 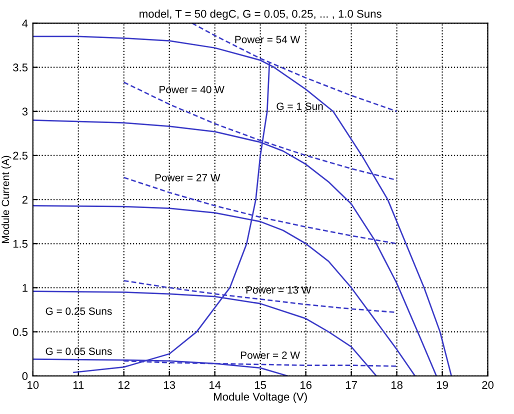 I want to click on y-tick-label: 4, so click(x=25, y=24).